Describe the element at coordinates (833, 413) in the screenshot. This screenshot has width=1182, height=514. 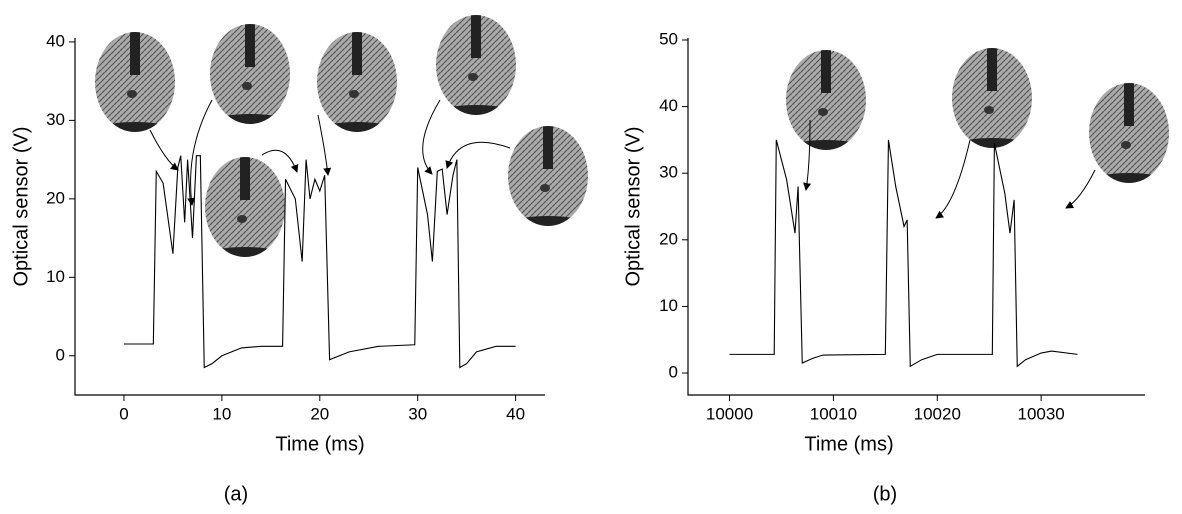
I see `x-tick-label: 10010` at that location.